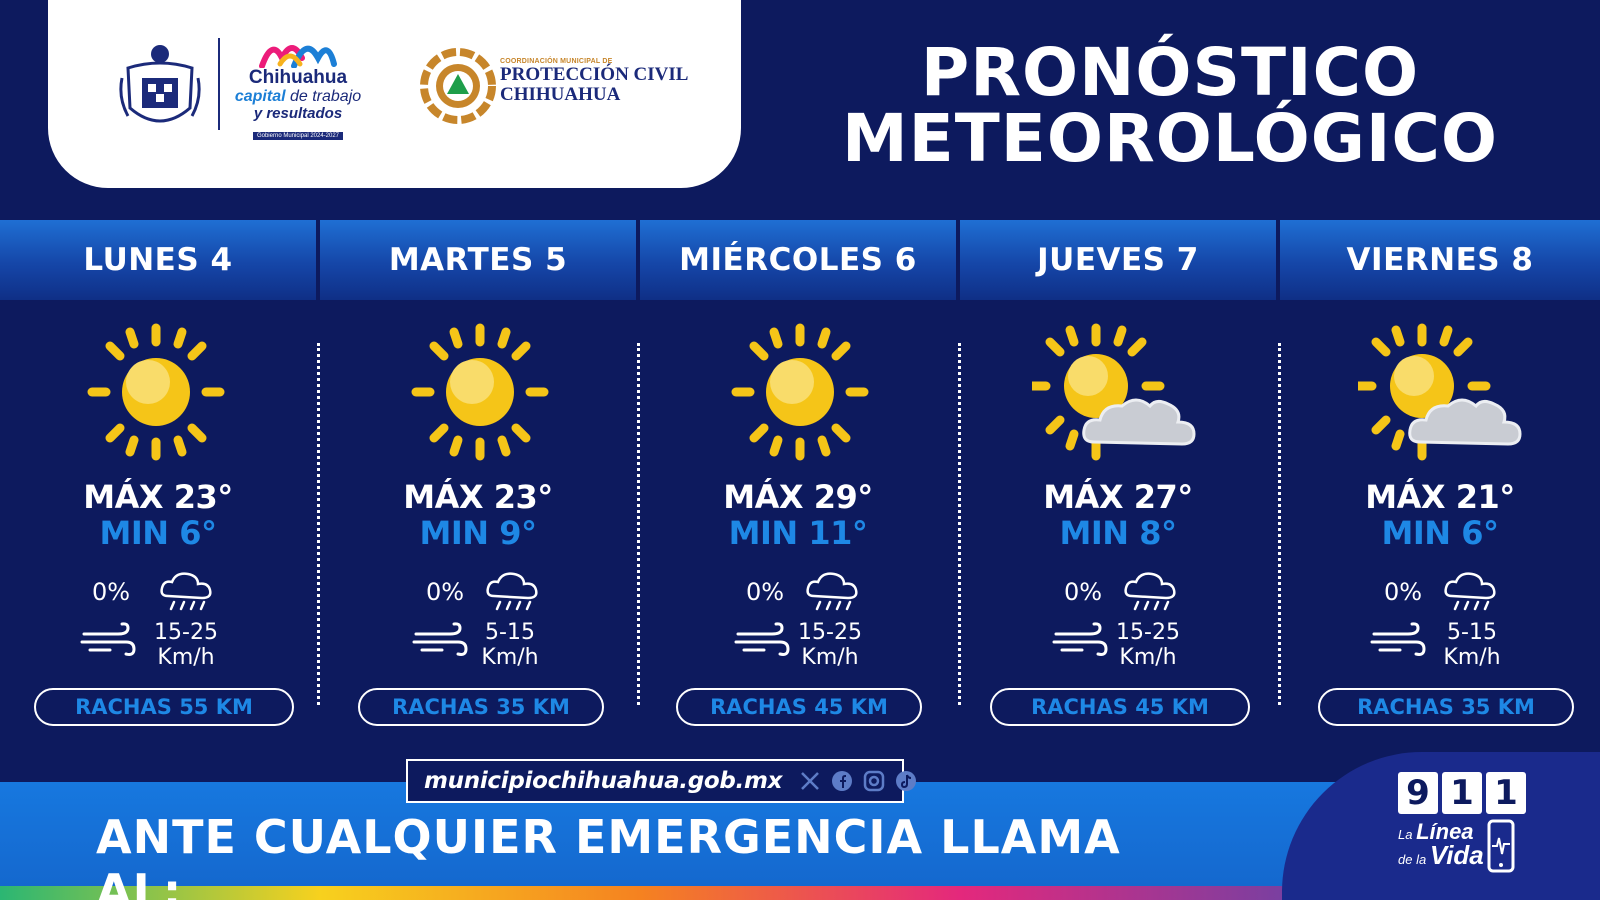  I want to click on website-link: municipiochihuahua.gob.mx, so click(603, 781).